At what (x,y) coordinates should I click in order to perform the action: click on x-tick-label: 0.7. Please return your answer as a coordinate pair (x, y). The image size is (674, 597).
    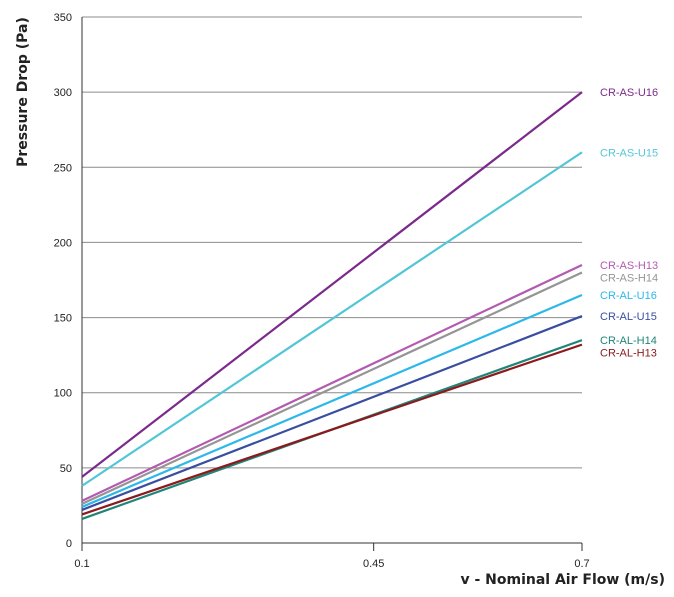
    Looking at the image, I should click on (581, 564).